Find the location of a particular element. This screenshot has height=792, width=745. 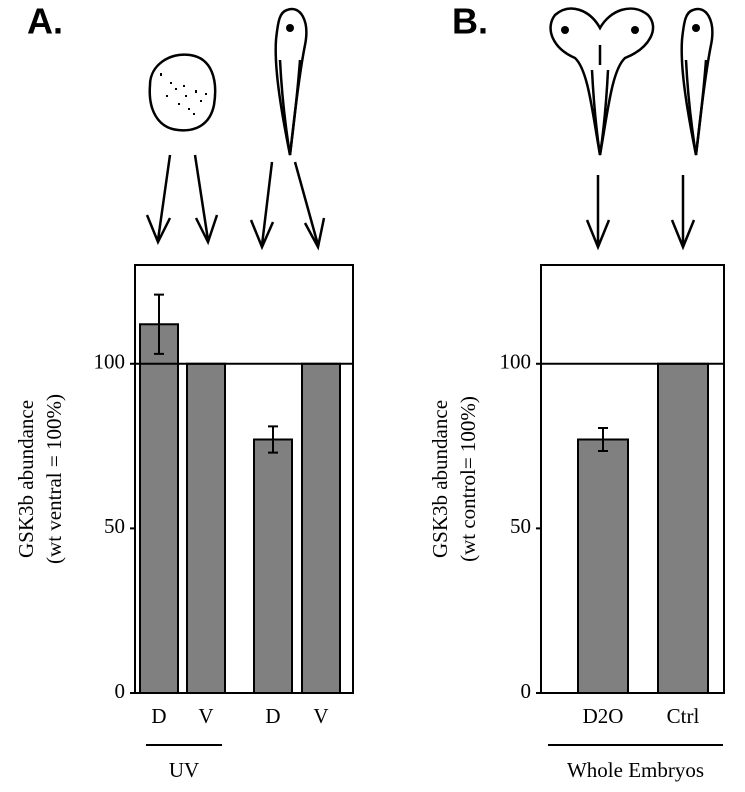

group-label: Whole Embryos is located at coordinates (635, 770).